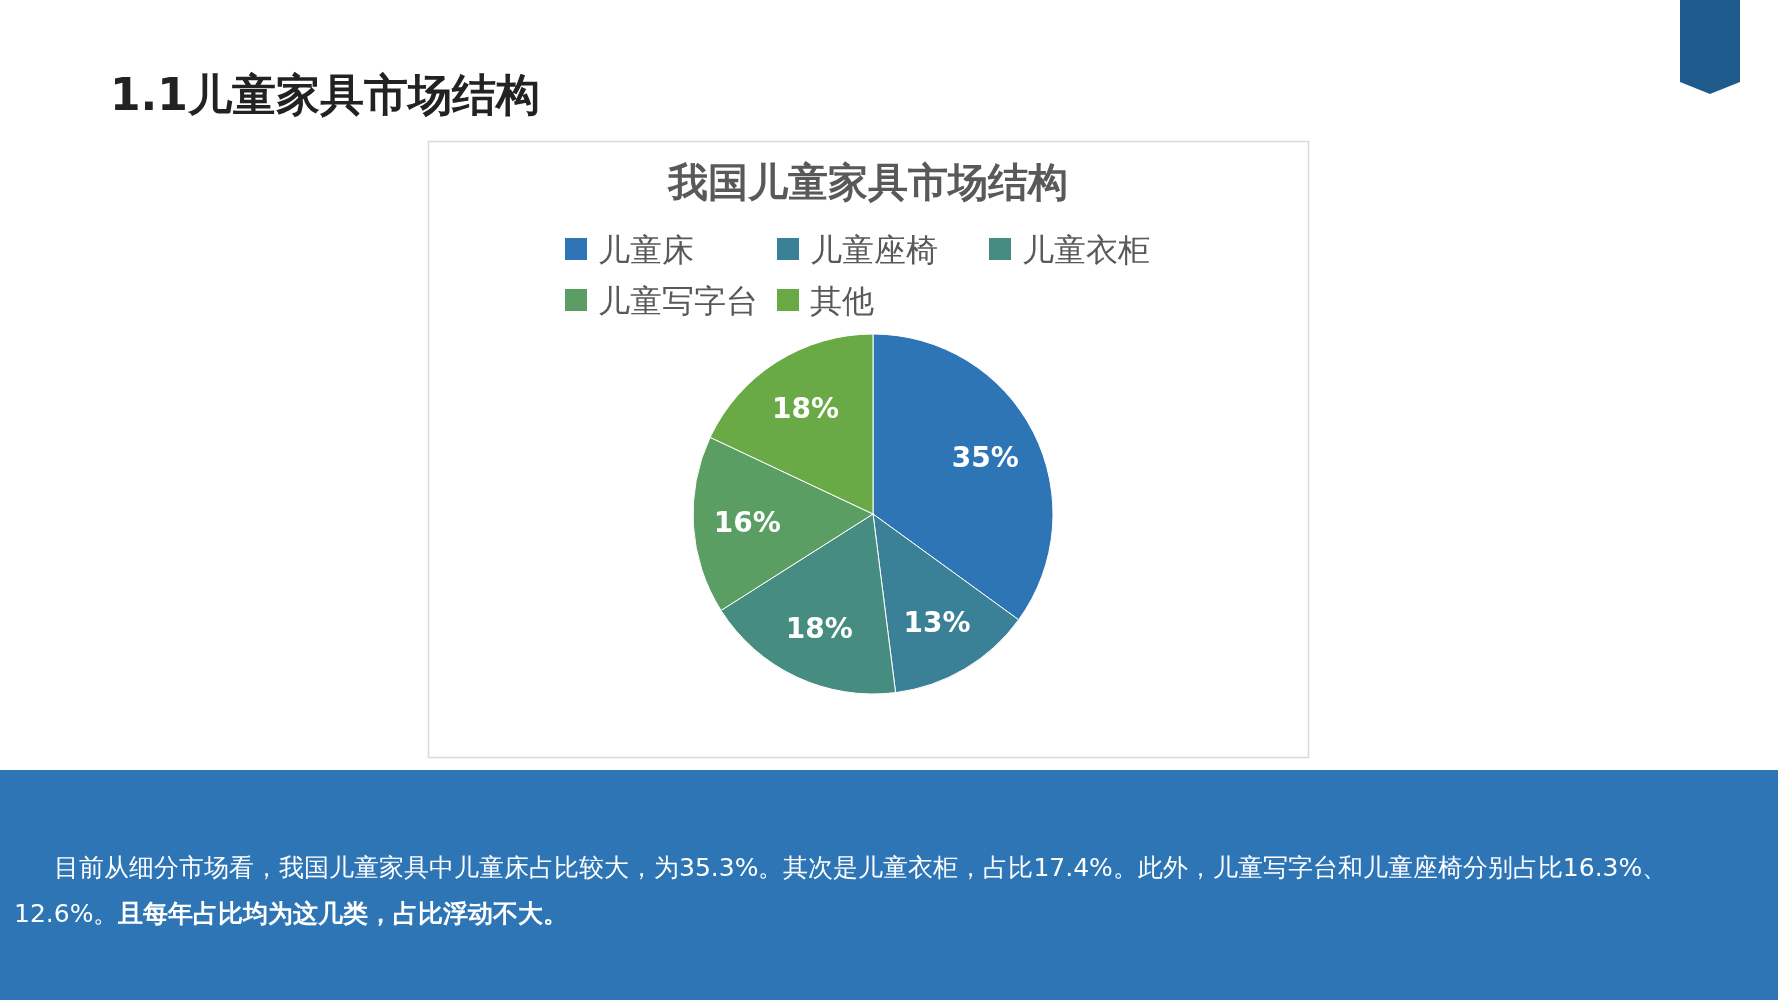 Image resolution: width=1778 pixels, height=1000 pixels. I want to click on legend-label: 儿童座椅, so click(874, 250).